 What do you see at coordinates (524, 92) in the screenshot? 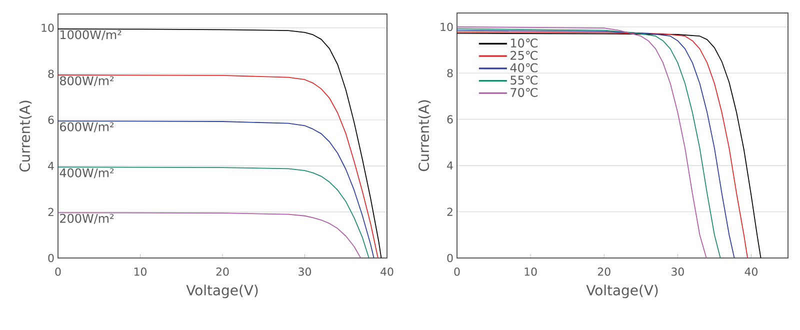
I see `legend-label: 70℃` at bounding box center [524, 92].